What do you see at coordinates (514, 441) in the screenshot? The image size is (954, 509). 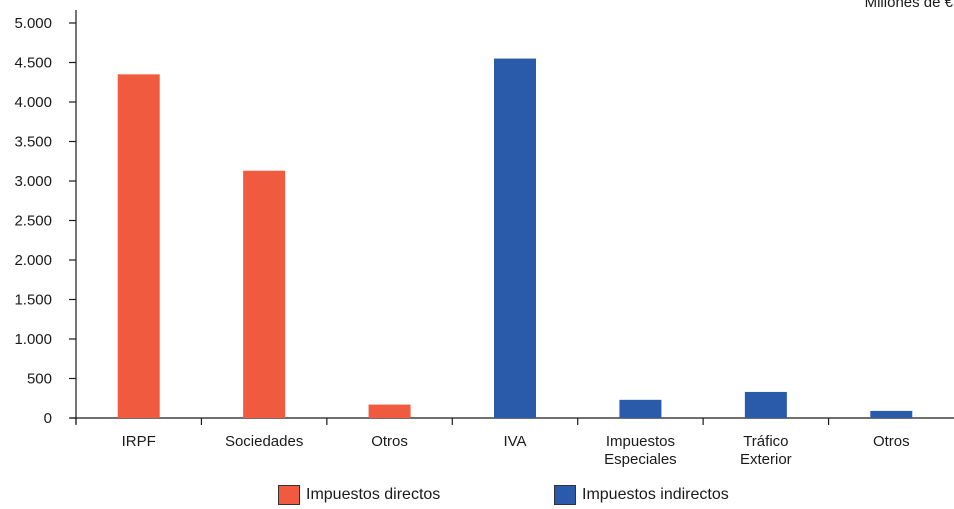 I see `x-category-label: IVA` at bounding box center [514, 441].